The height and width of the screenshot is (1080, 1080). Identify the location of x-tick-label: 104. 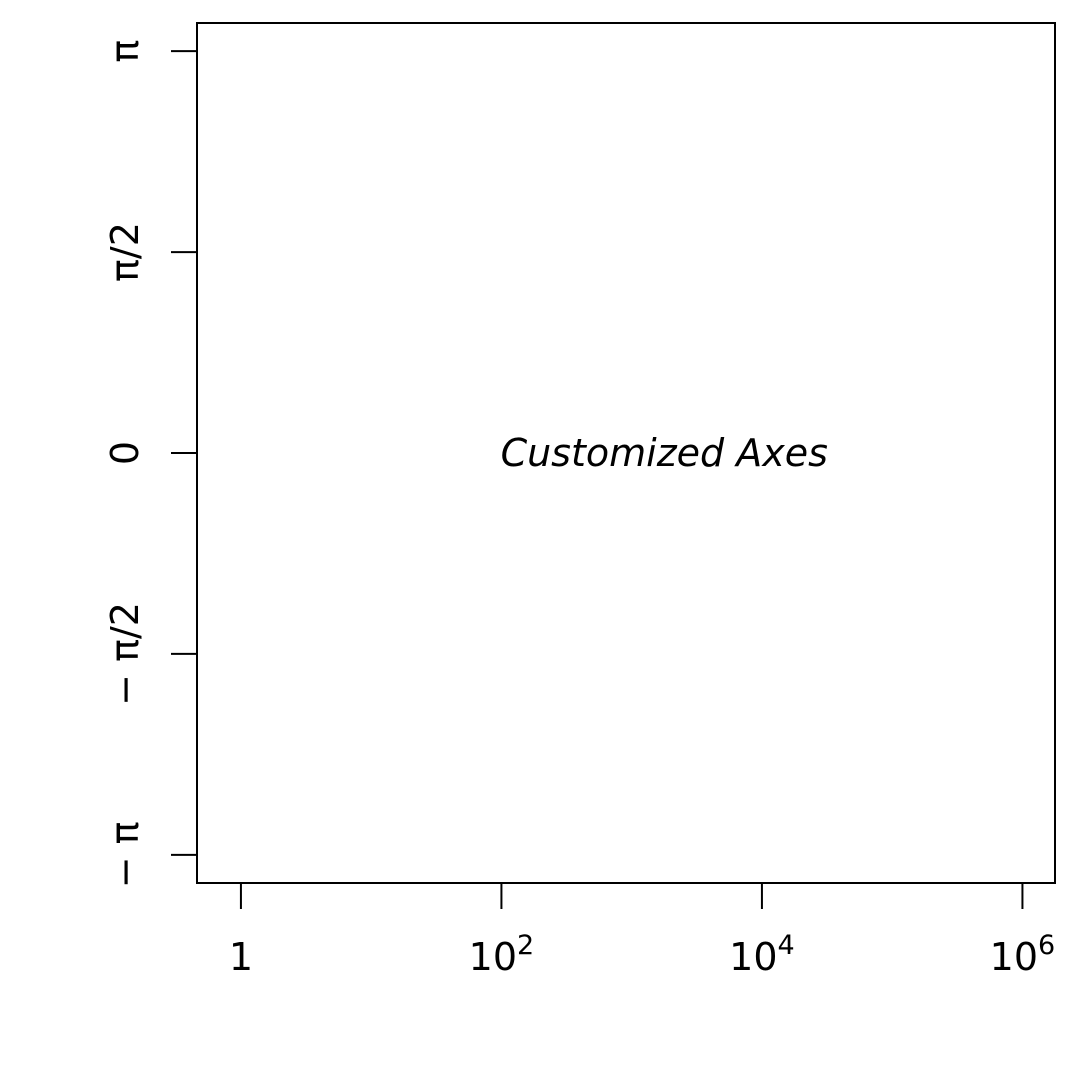
(762, 954).